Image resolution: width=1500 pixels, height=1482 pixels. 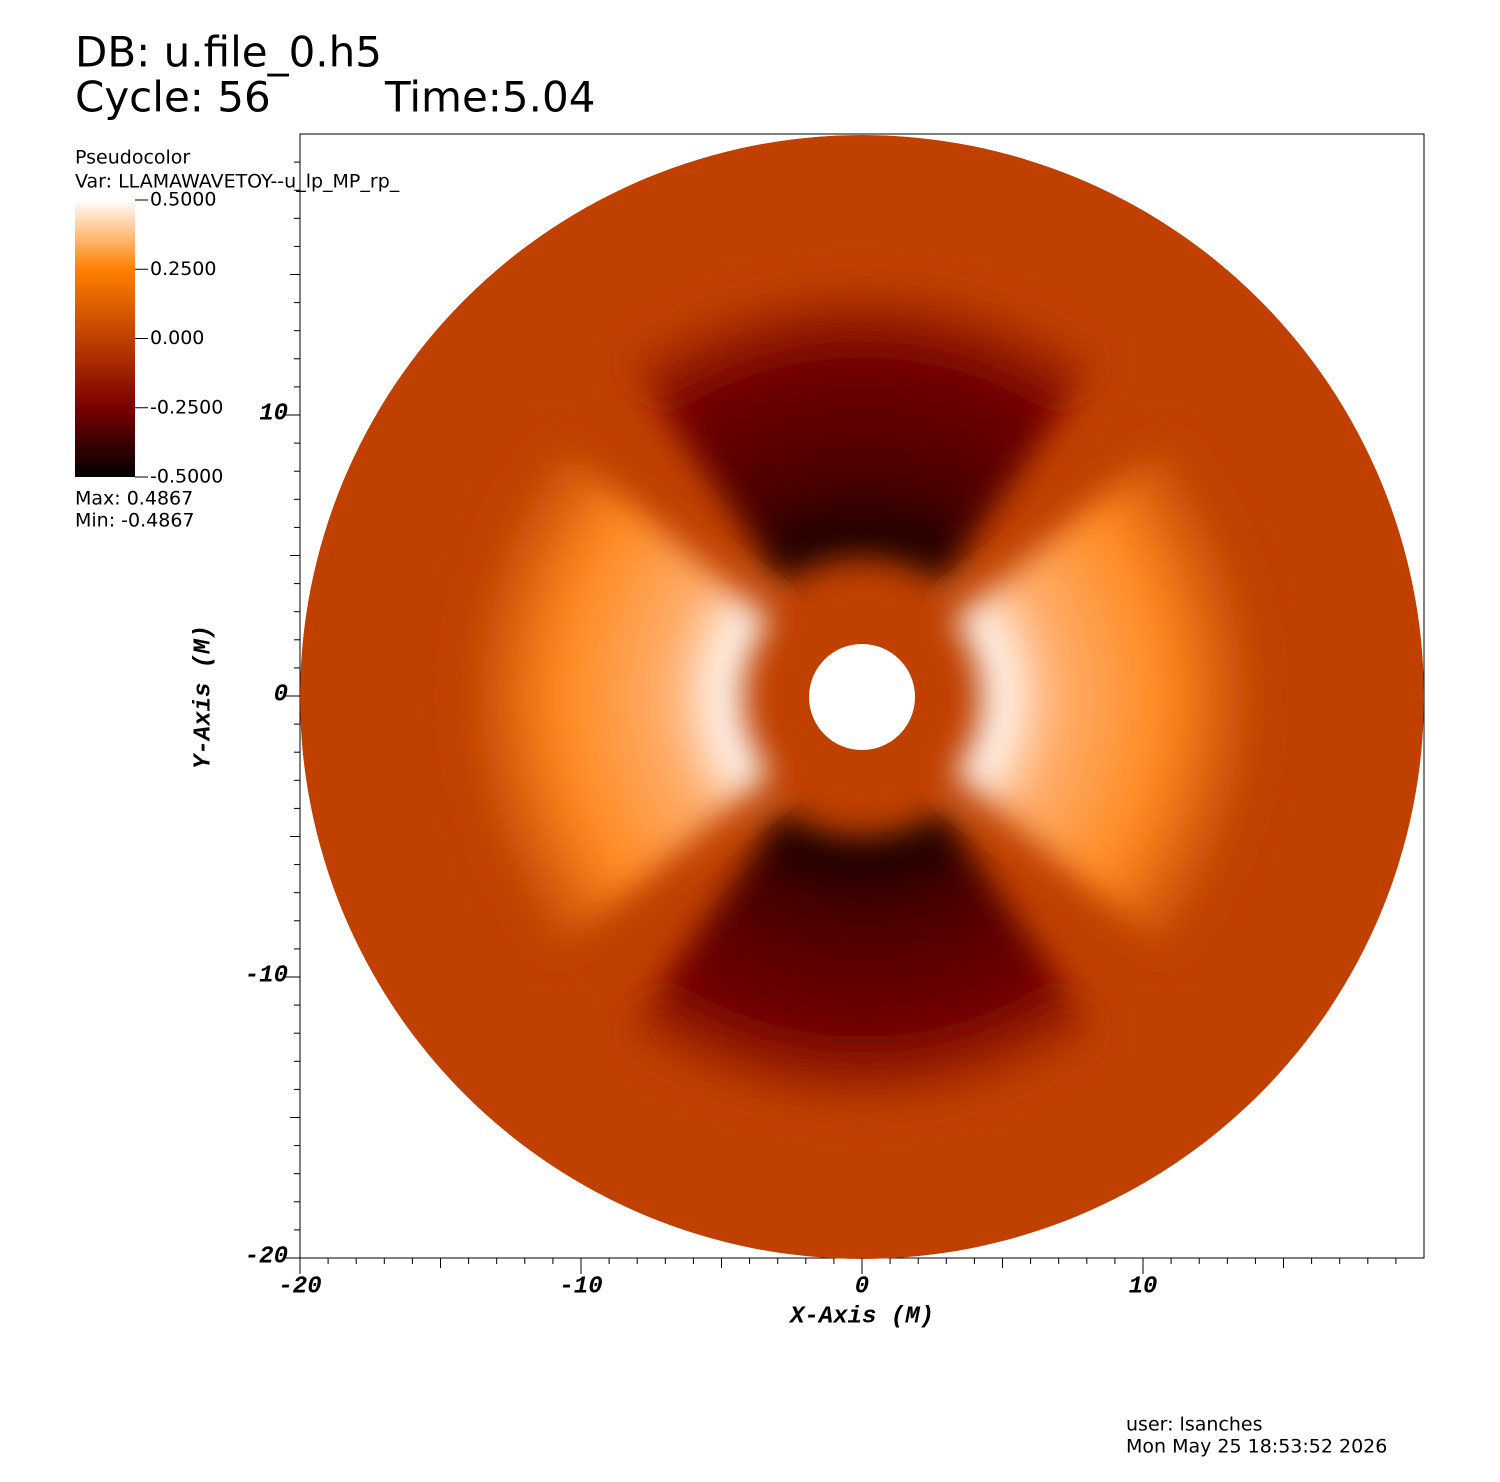 I want to click on cycle: Cycle: 56, so click(x=173, y=97).